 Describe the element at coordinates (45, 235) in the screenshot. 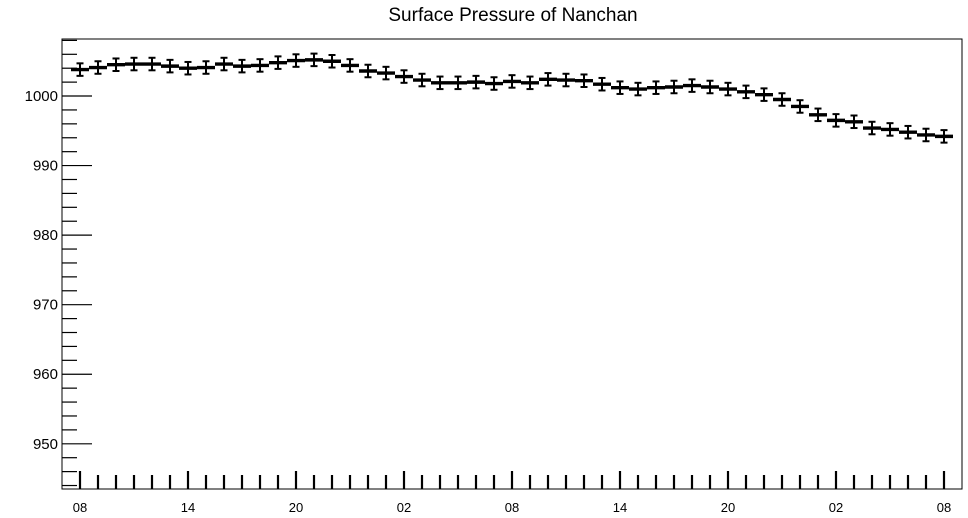

I see `y-tick-label: 980` at that location.